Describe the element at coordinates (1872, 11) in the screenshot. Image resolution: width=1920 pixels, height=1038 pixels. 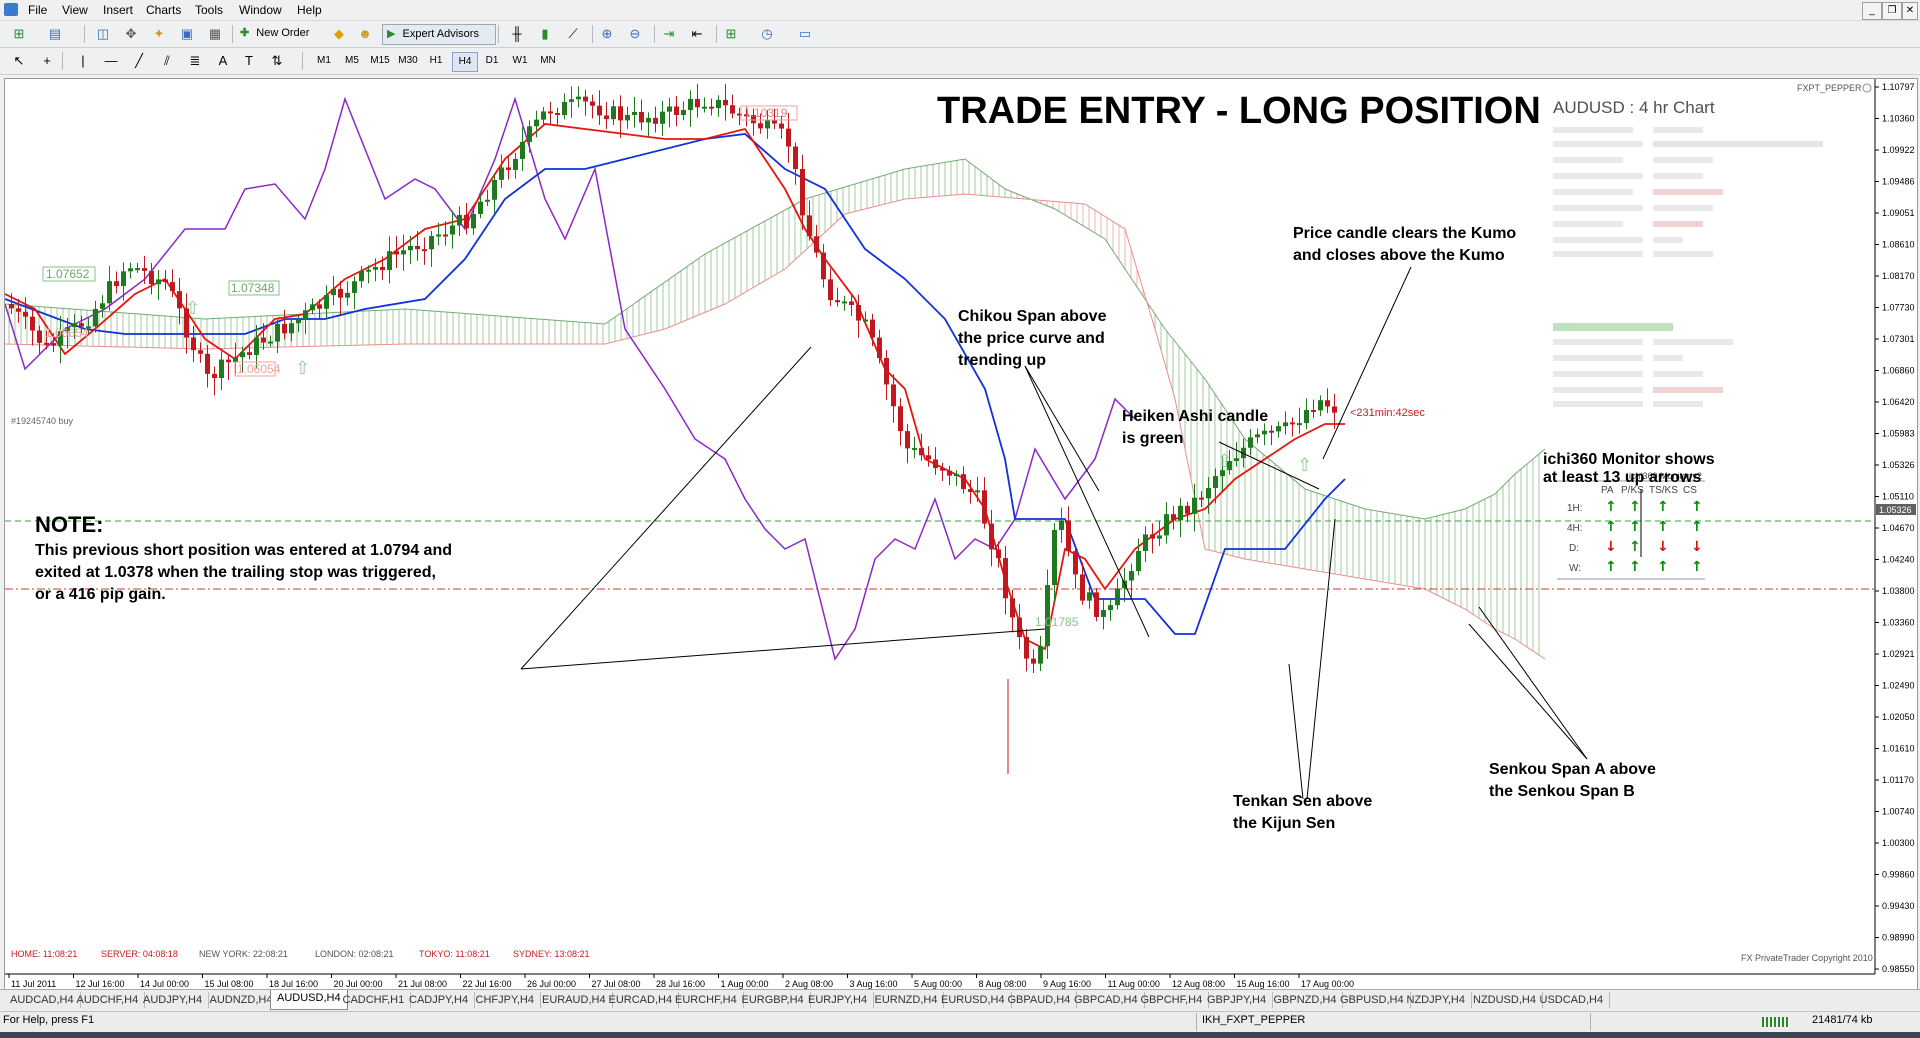
I see `minimize-icon: _` at that location.